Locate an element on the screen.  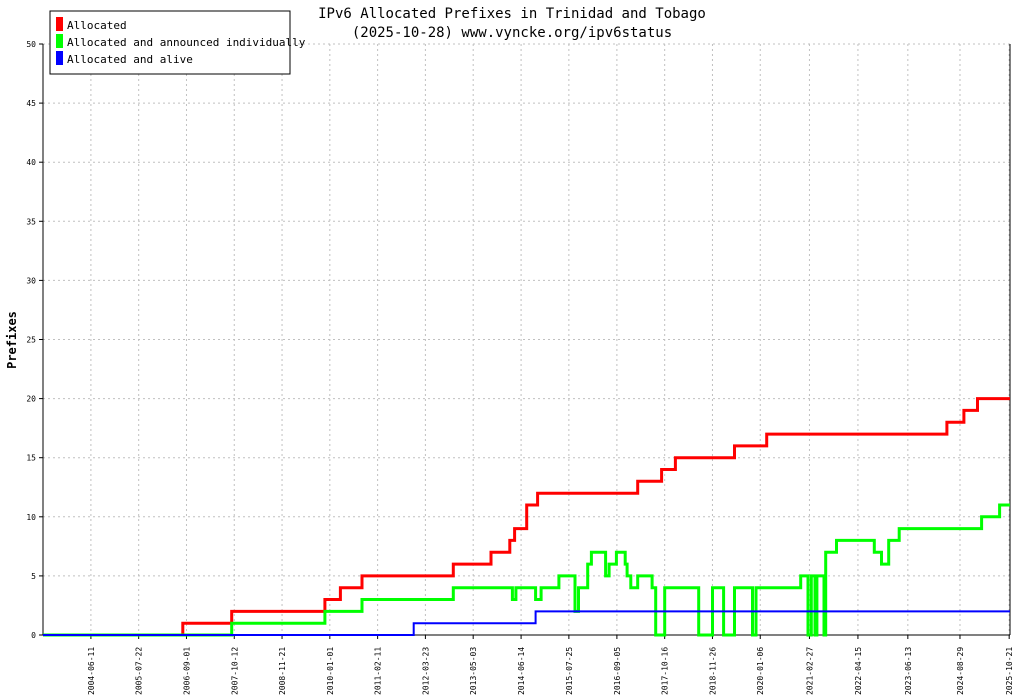
x-tick-label: 2012-03-23 is located at coordinates (425, 671).